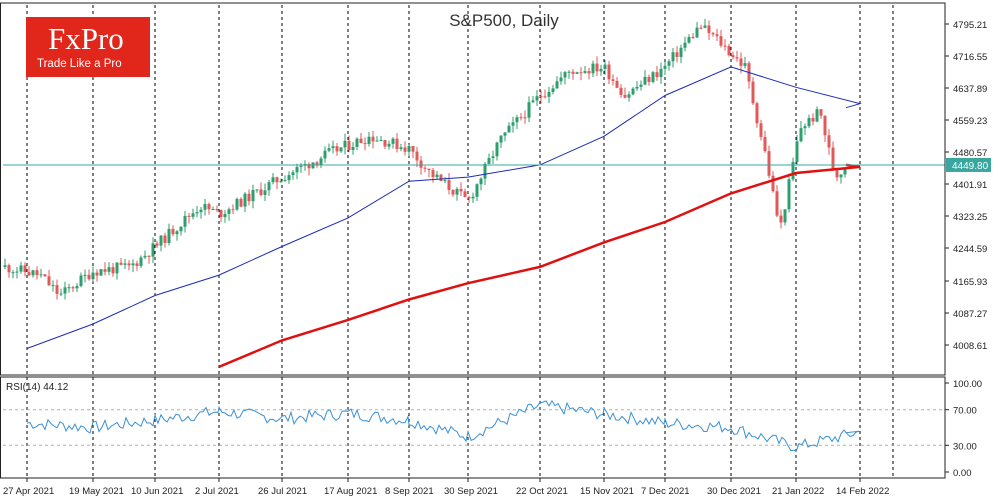 Image resolution: width=1000 pixels, height=500 pixels. Describe the element at coordinates (968, 164) in the screenshot. I see `current-price-badge-box` at that location.